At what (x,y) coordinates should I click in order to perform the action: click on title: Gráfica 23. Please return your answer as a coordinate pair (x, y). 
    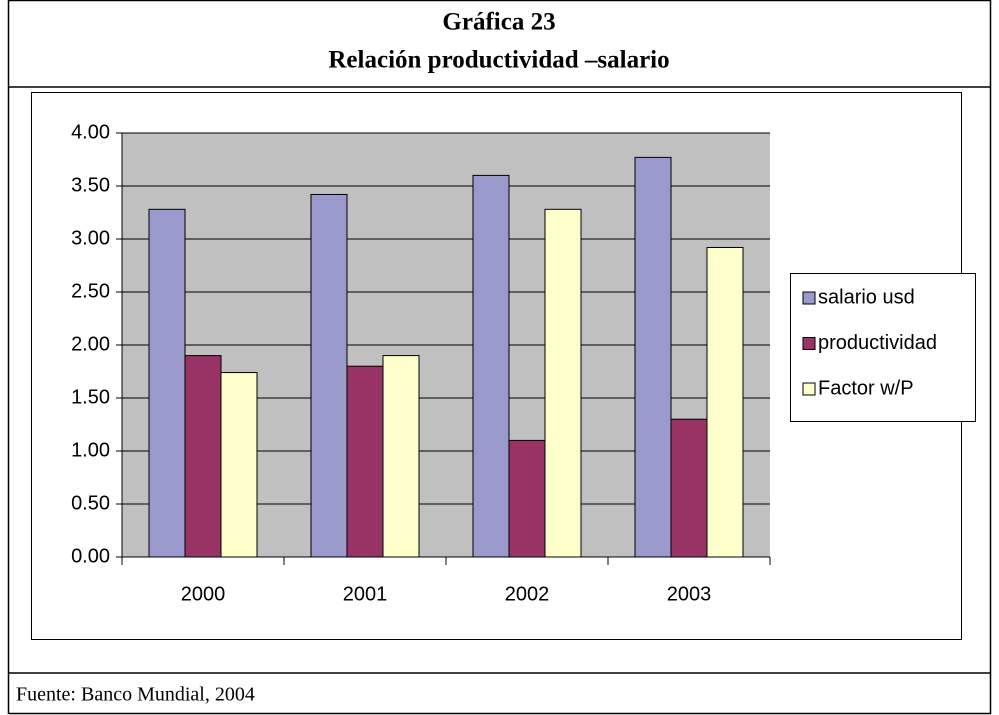
    Looking at the image, I should click on (498, 22).